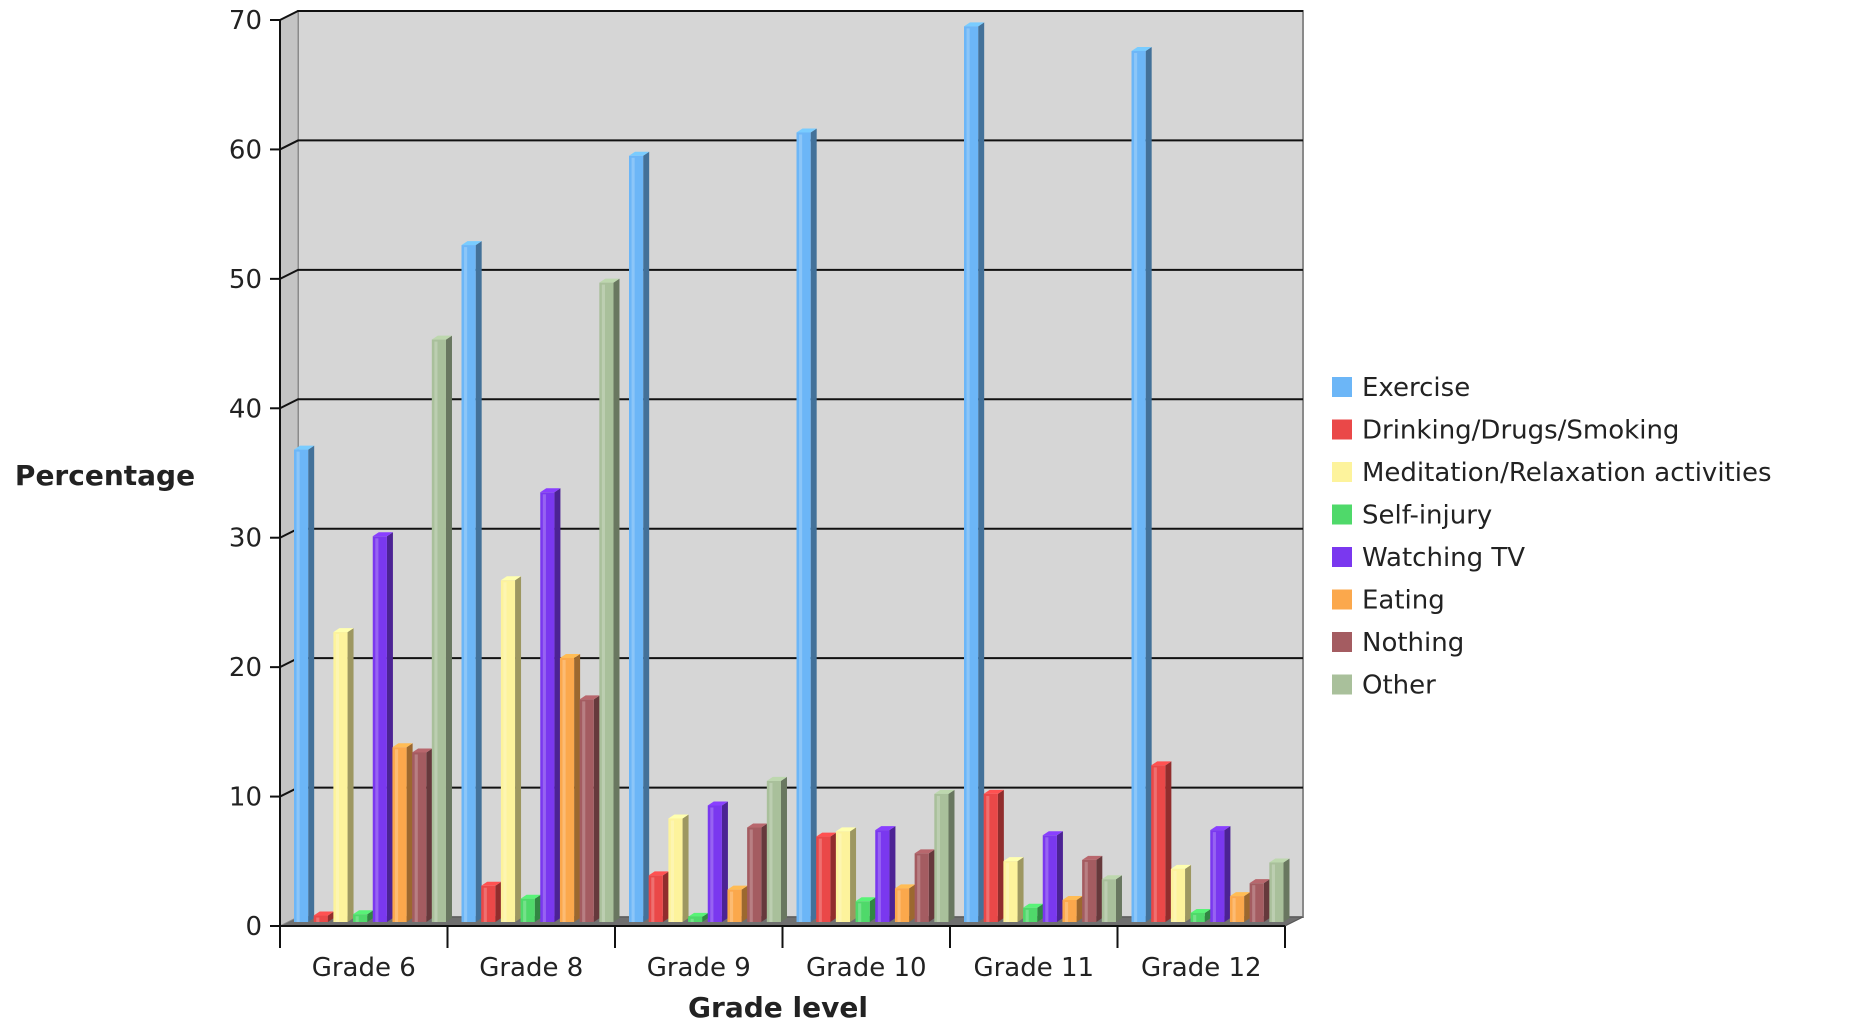  Describe the element at coordinates (1399, 686) in the screenshot. I see `legend-label: Other` at that location.